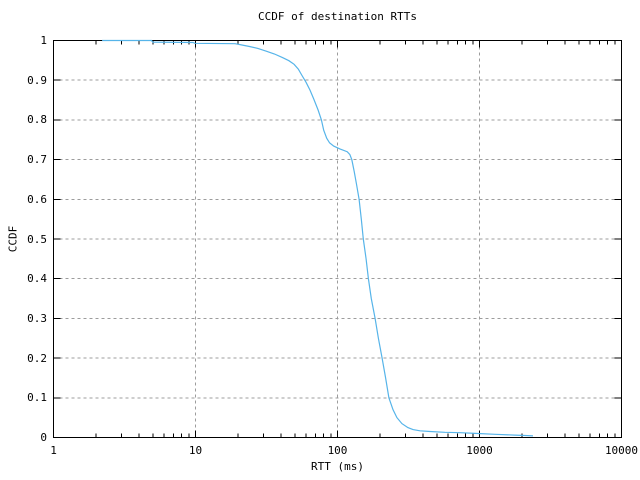 This screenshot has width=640, height=480. What do you see at coordinates (337, 466) in the screenshot?
I see `x-axis-label: RTT (ms)` at bounding box center [337, 466].